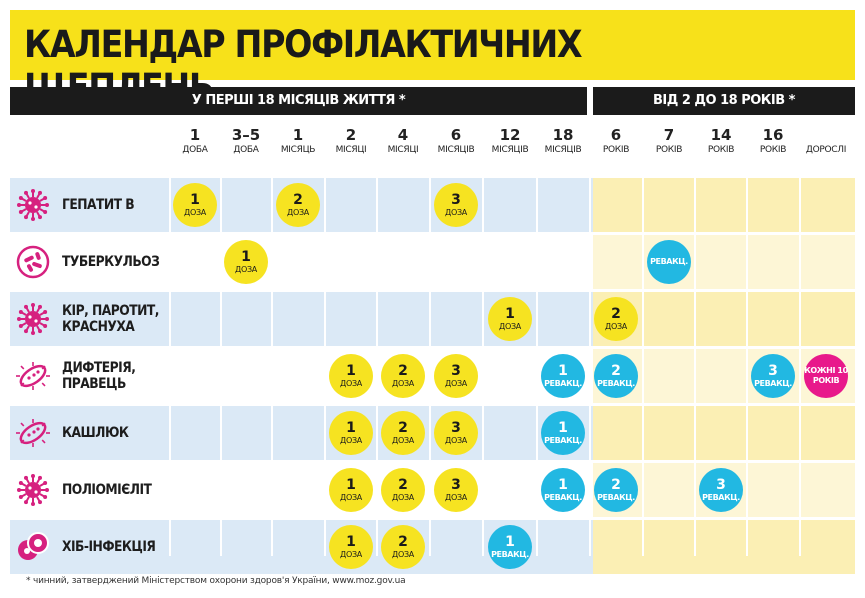 This screenshot has height=598, width=865. I want to click on disease-label: ДИФТЕРІЯ, ПРАВЕЦЬ, so click(79, 376).